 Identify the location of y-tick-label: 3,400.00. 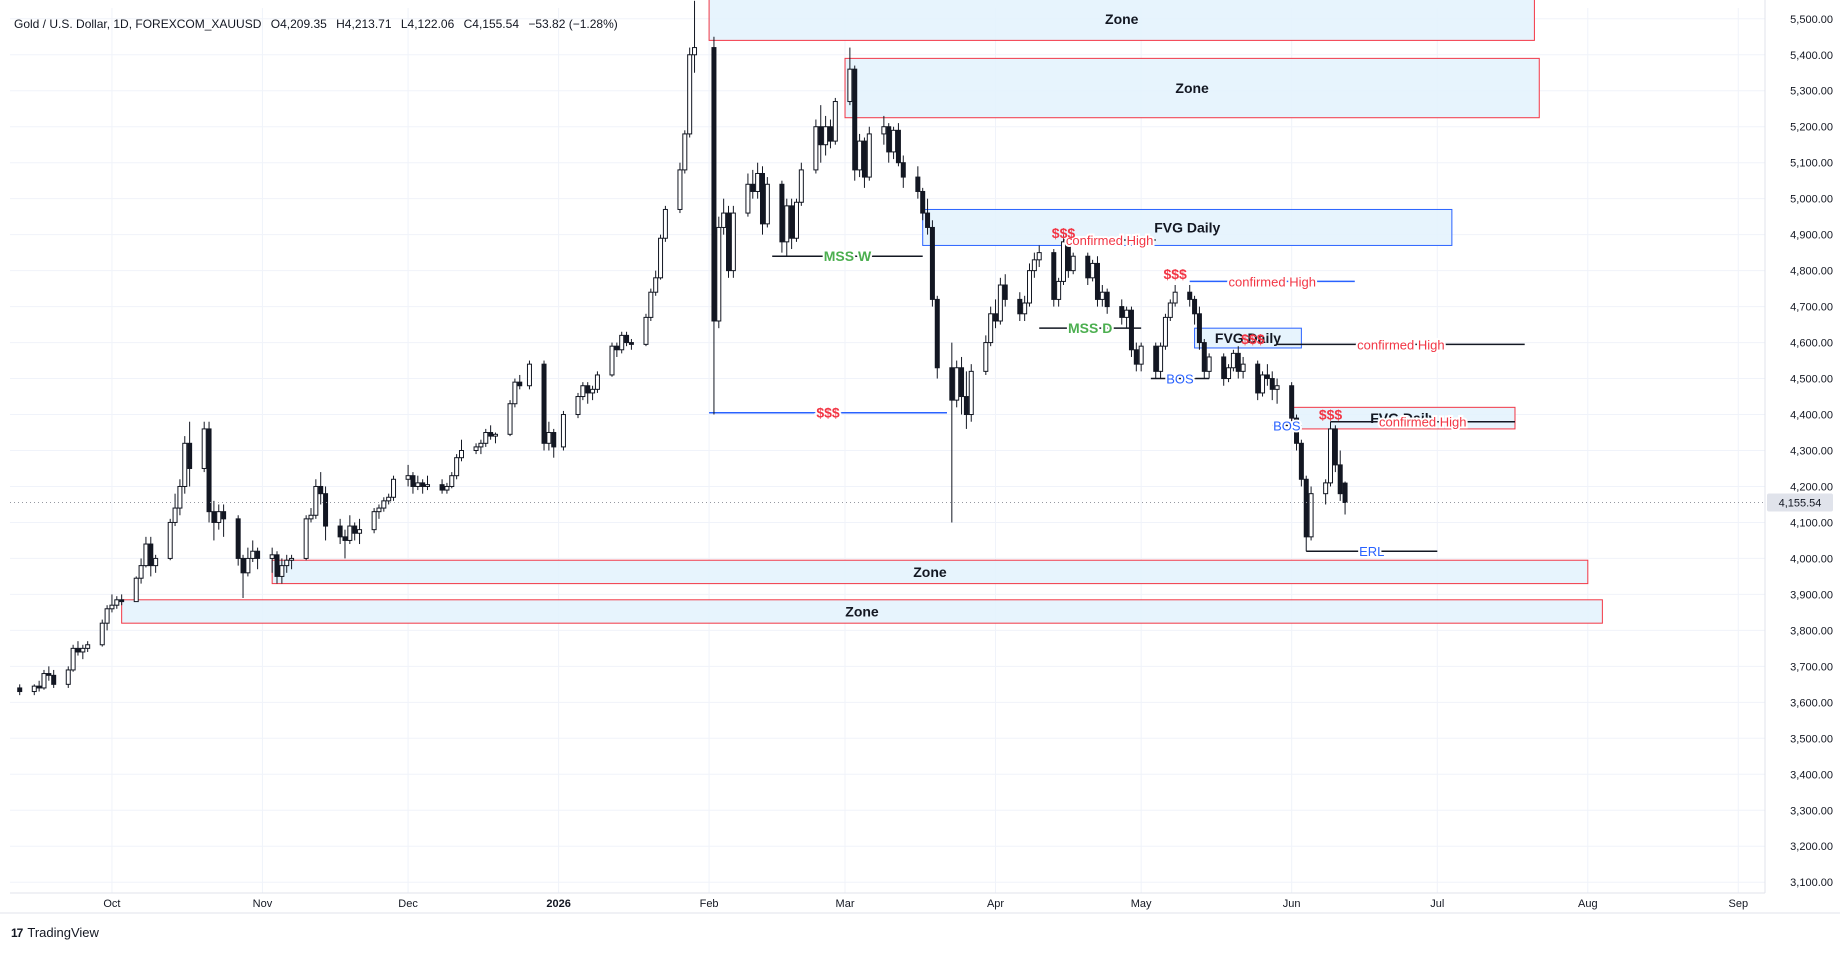
(1811, 775).